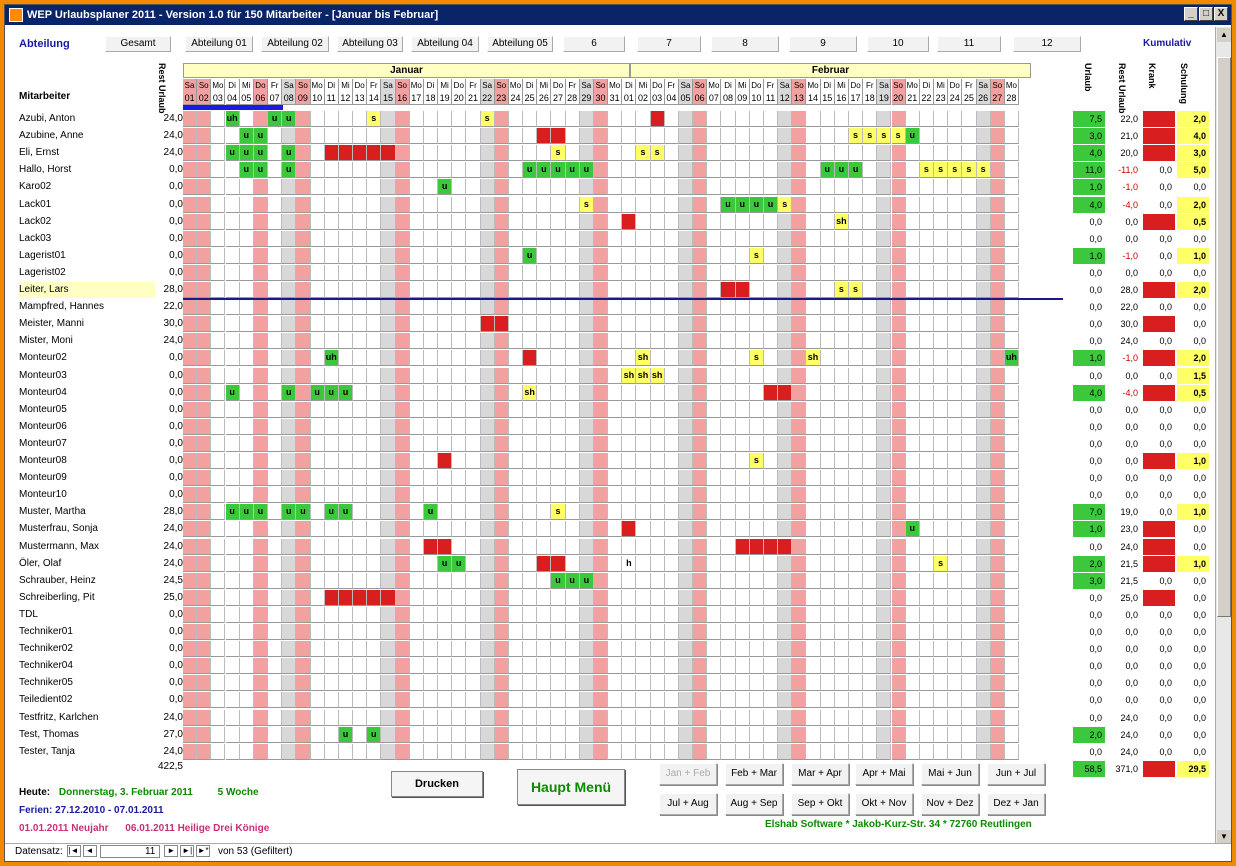 This screenshot has height=866, width=1236. What do you see at coordinates (950, 804) in the screenshot?
I see `month-button-row2-4: Nov + Dez` at bounding box center [950, 804].